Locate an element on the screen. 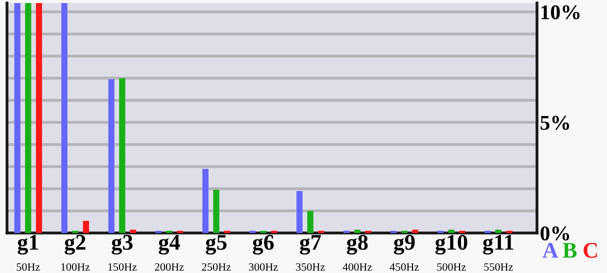  category-label: g5 250Hz is located at coordinates (216, 253).